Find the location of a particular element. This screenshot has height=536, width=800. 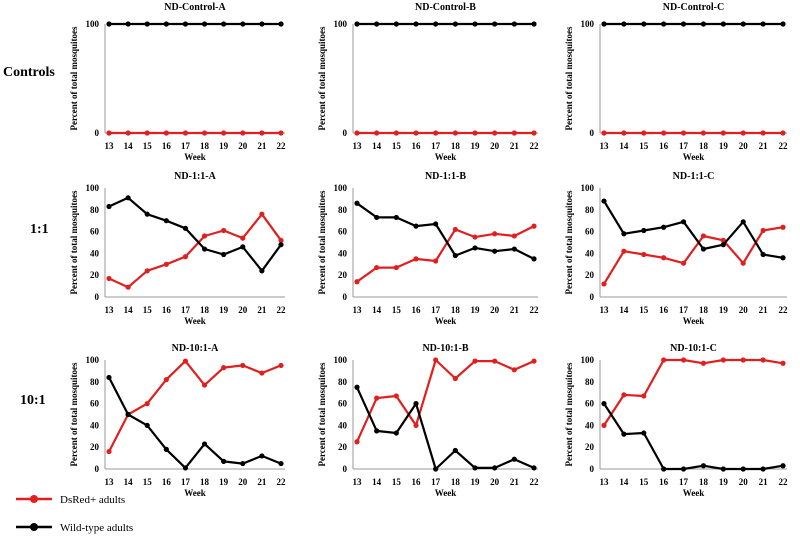

chart-title: ND-10:1-B is located at coordinates (445, 348).